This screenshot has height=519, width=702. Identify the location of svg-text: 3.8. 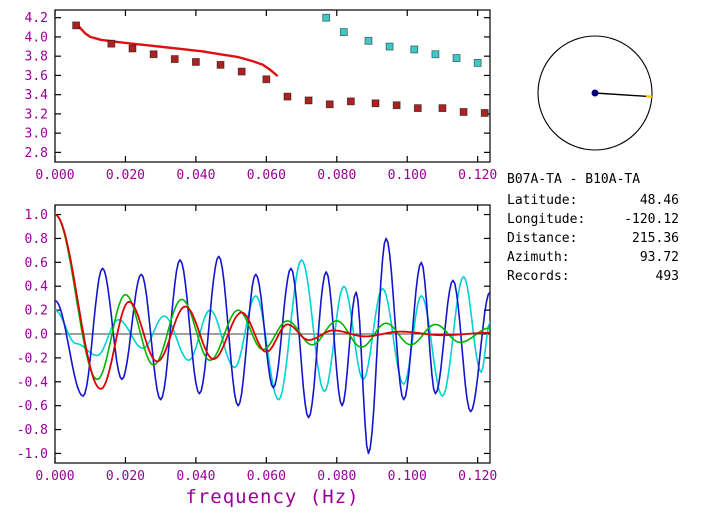
(36, 57).